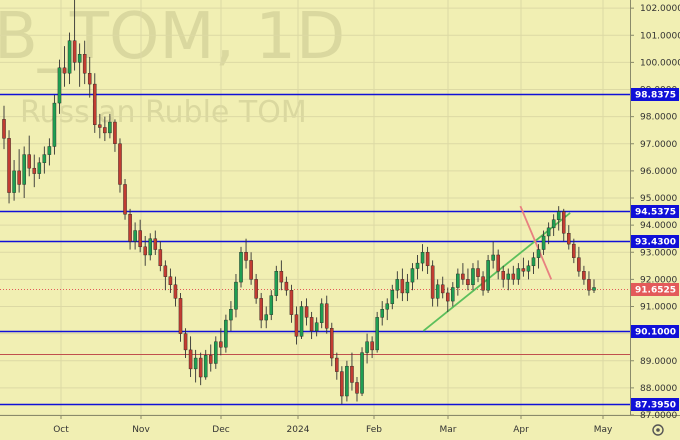 The width and height of the screenshot is (680, 440). Describe the element at coordinates (658, 389) in the screenshot. I see `y-tick-label: 88.0000` at that location.